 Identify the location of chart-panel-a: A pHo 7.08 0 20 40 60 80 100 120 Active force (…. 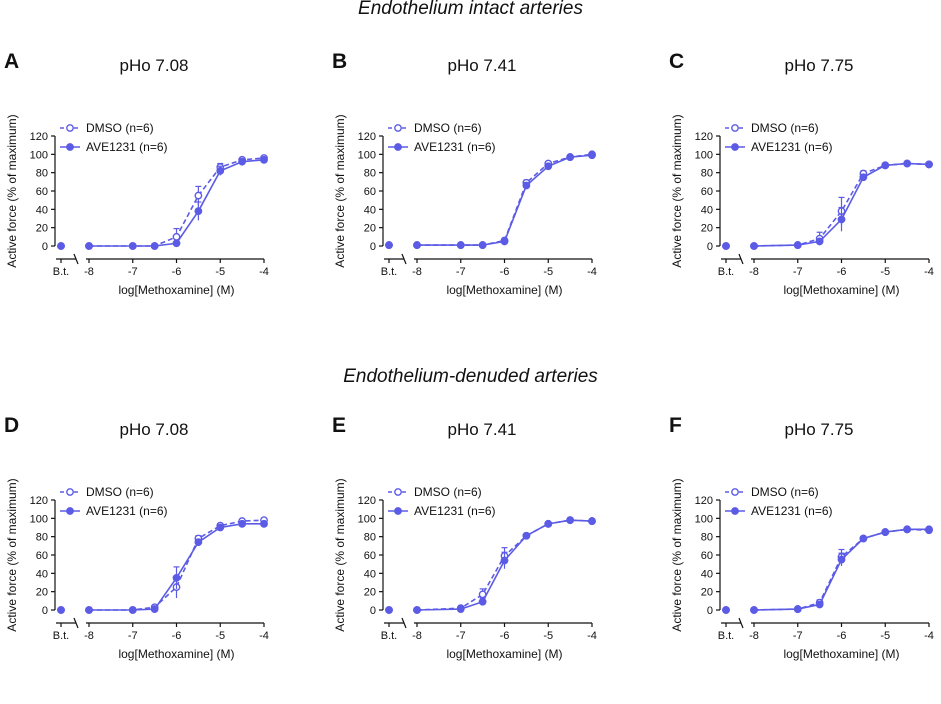
(154, 195).